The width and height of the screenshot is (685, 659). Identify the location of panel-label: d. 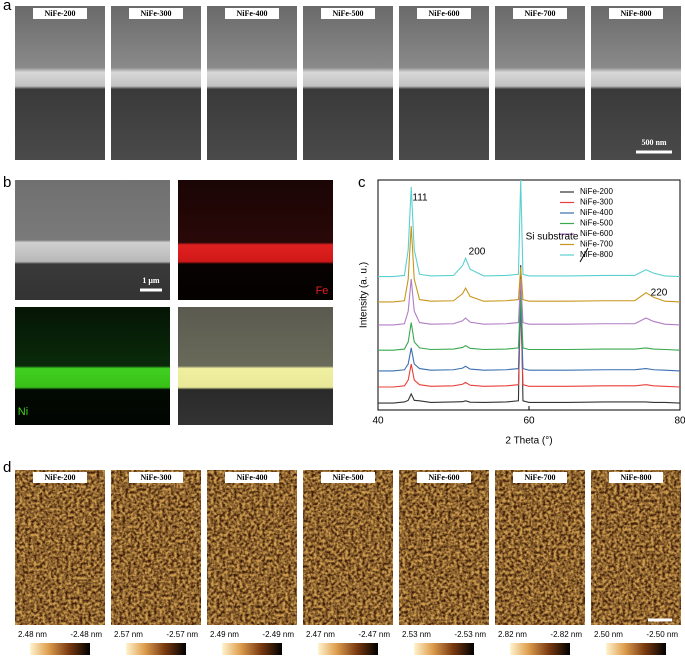
(7, 467).